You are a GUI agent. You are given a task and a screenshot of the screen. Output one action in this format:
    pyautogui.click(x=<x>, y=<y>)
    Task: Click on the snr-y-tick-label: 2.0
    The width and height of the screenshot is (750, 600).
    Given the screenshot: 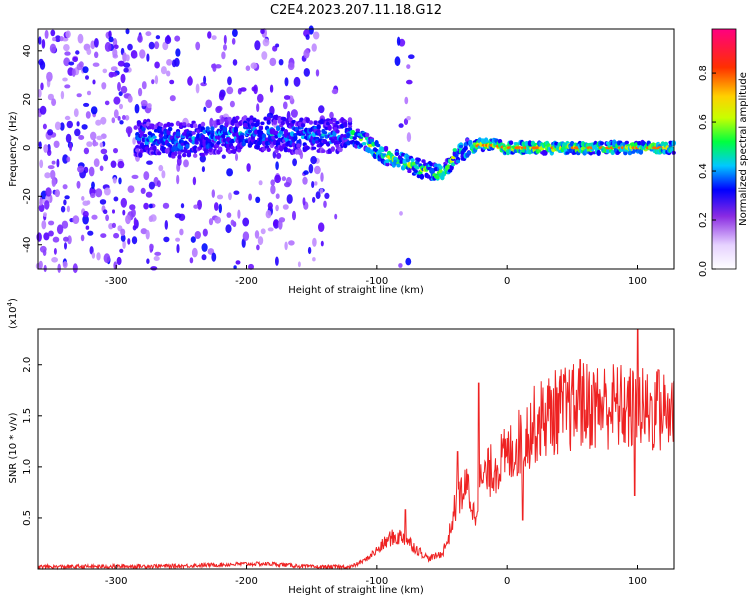 What is the action you would take?
    pyautogui.click(x=27, y=365)
    